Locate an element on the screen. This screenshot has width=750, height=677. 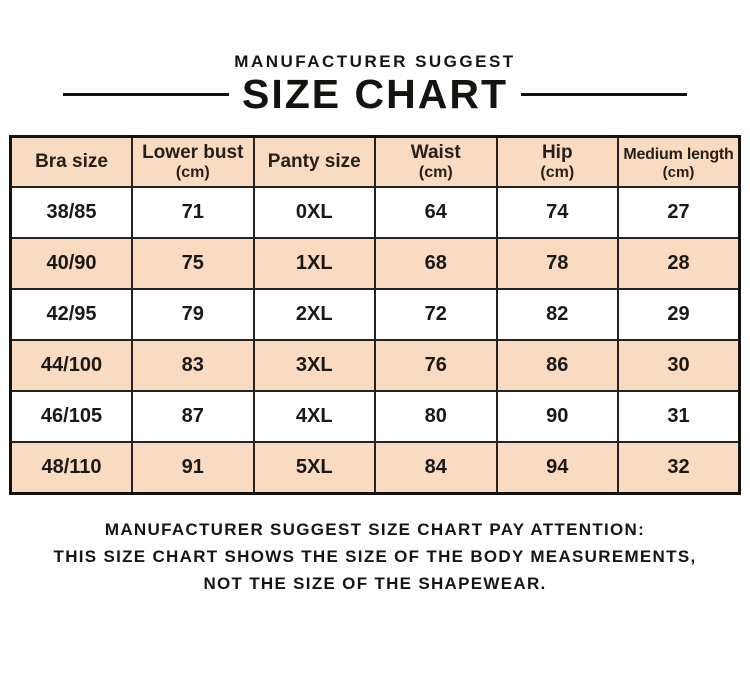
table-cell: 4XL is located at coordinates (314, 417).